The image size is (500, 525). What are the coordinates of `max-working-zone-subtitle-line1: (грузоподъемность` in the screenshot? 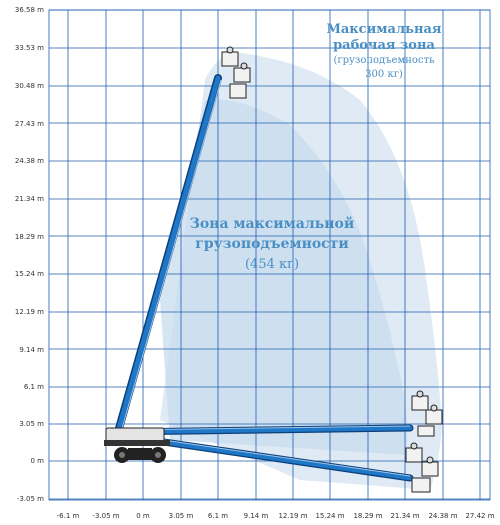 It's located at (384, 60).